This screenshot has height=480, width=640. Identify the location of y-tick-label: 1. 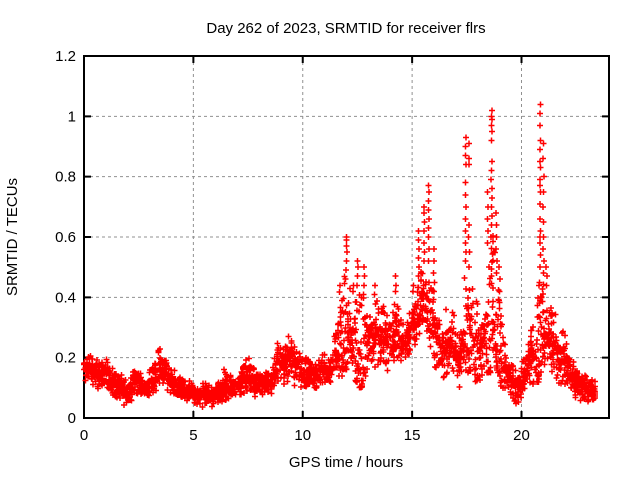
(72, 116).